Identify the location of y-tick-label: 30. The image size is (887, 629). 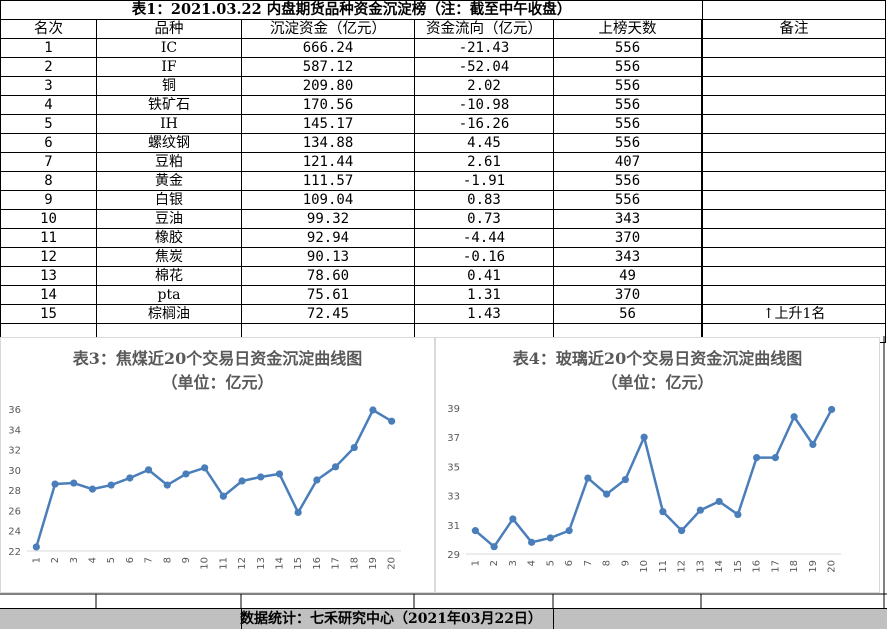
(14, 471).